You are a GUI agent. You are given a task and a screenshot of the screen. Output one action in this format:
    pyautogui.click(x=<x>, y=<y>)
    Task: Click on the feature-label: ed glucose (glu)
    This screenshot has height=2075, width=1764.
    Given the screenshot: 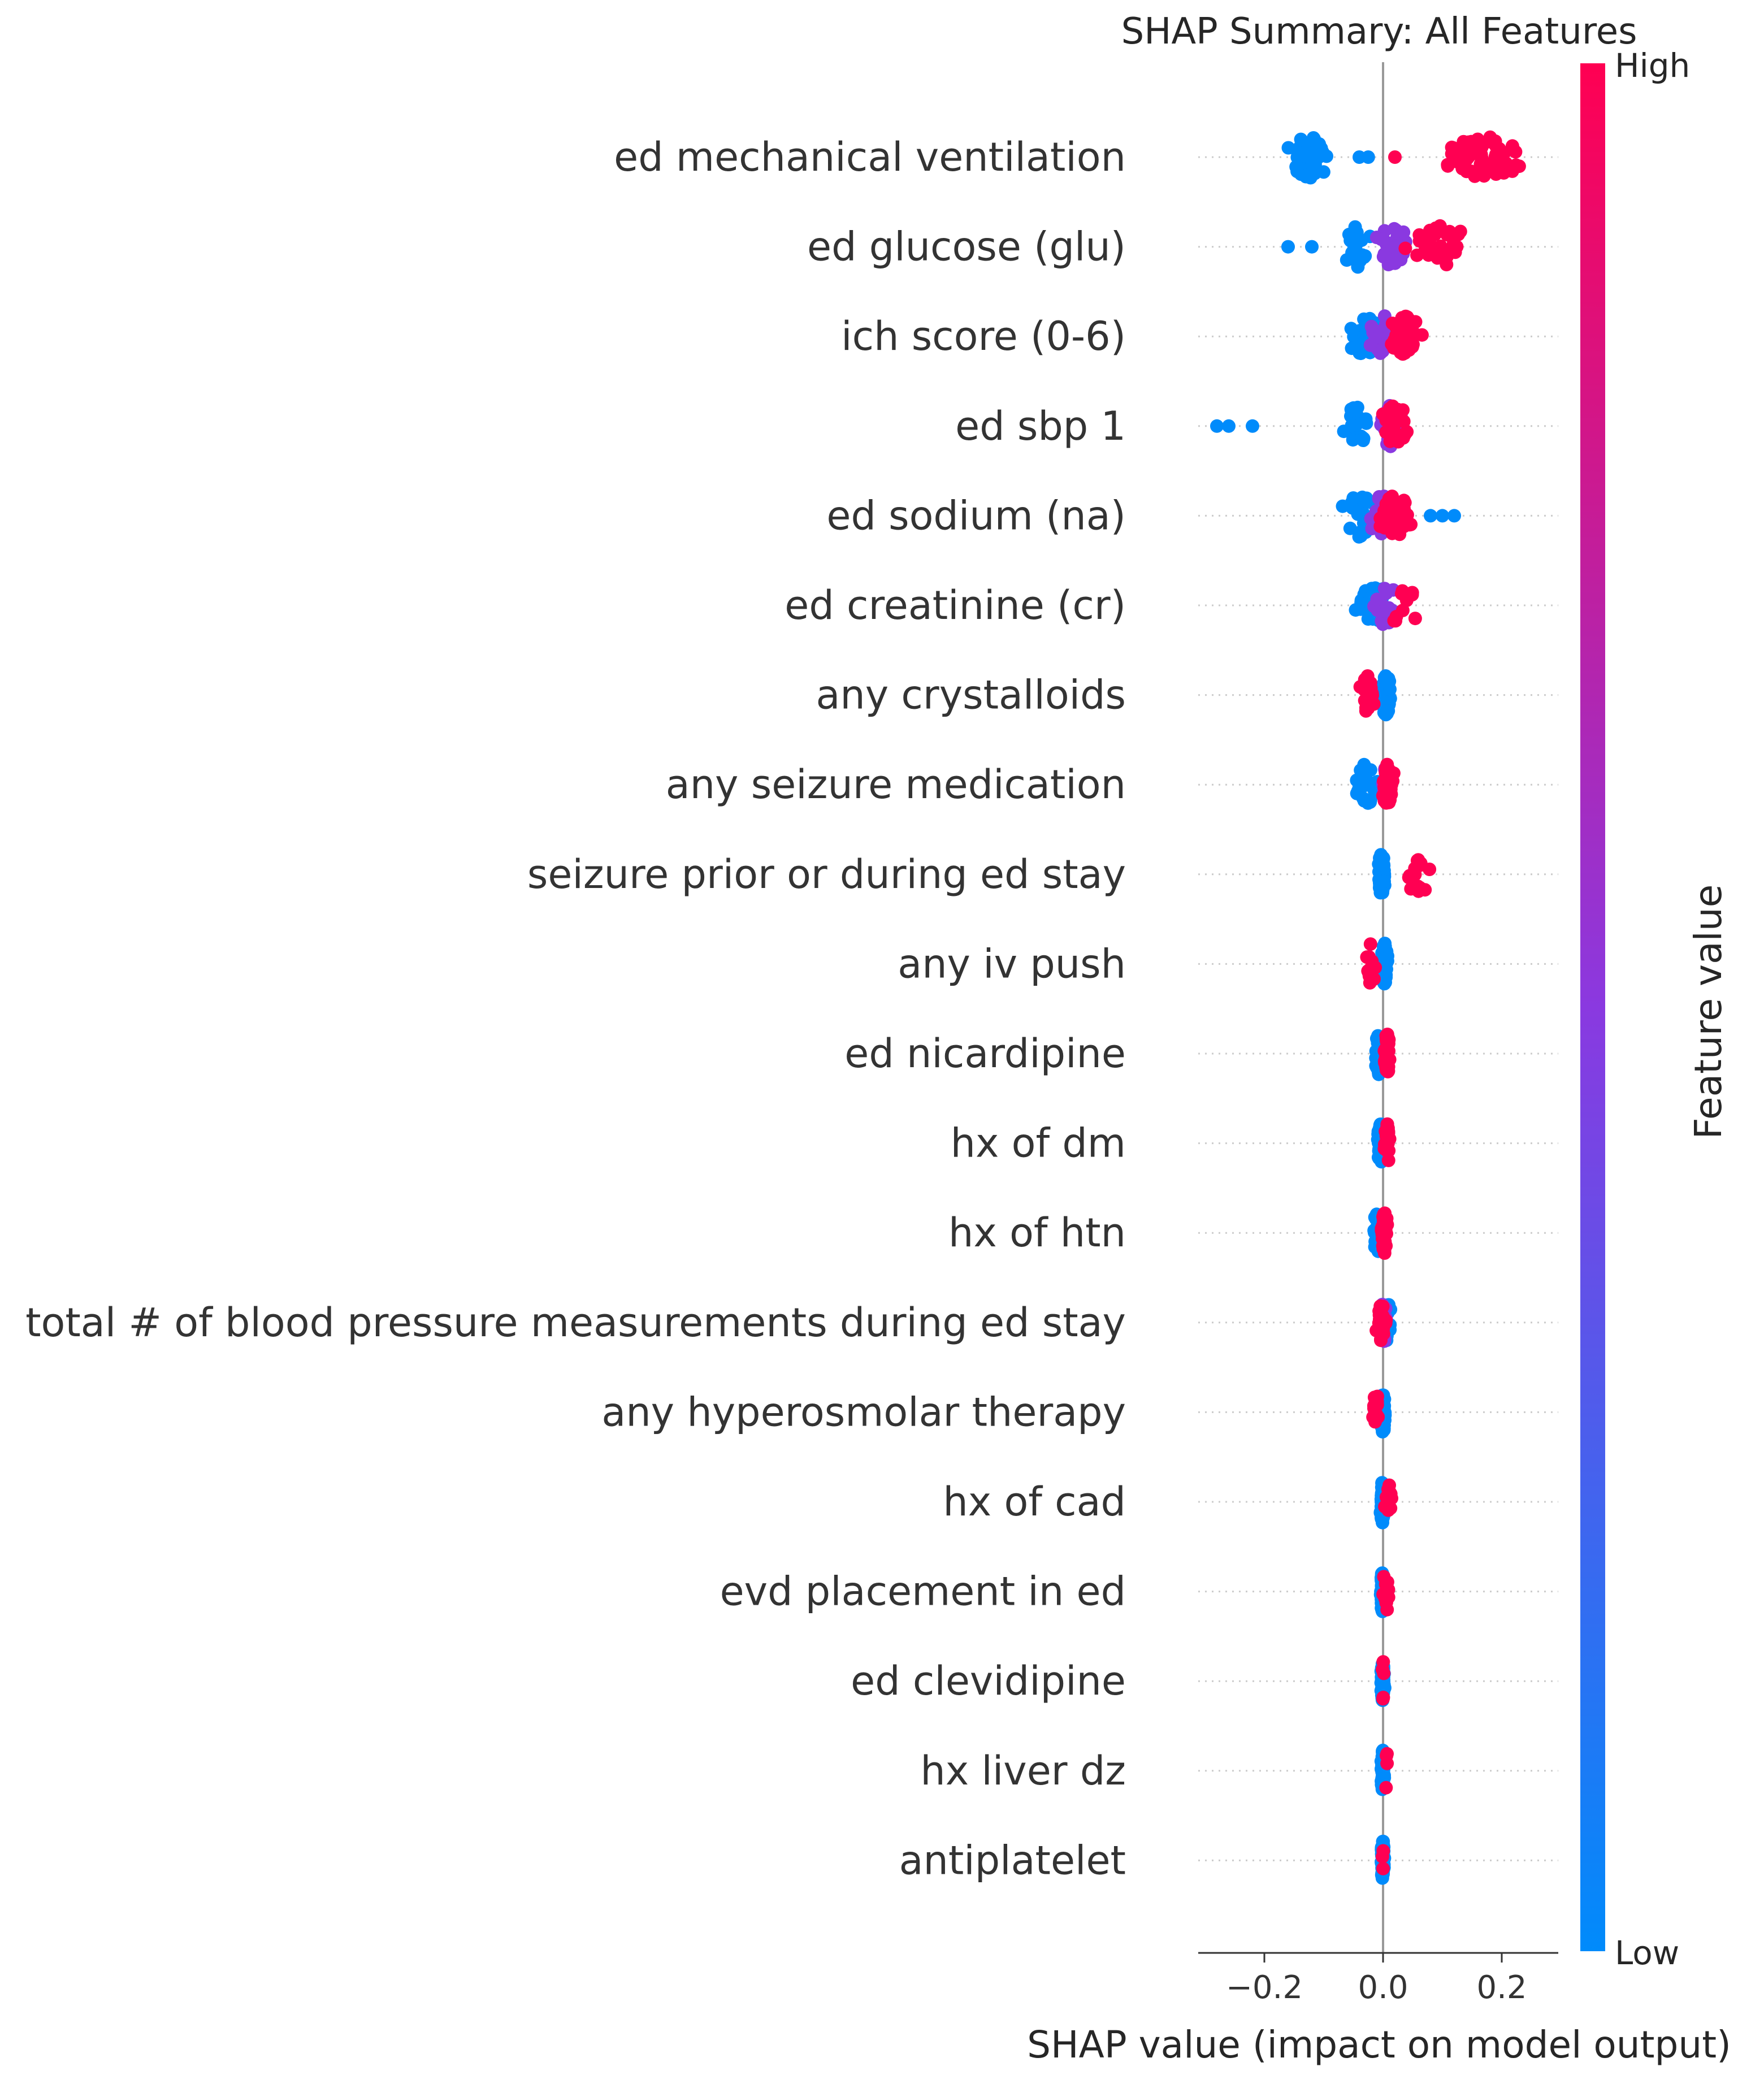 What is the action you would take?
    pyautogui.click(x=966, y=247)
    